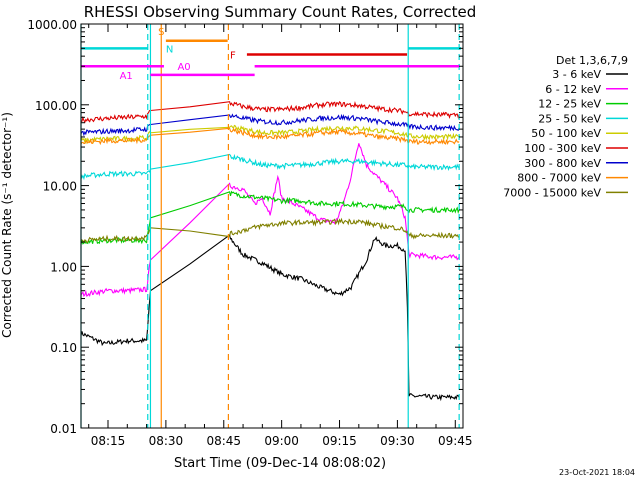 This screenshot has height=480, width=640. Describe the element at coordinates (455, 441) in the screenshot. I see `x-tick-label-6: 09:45` at that location.